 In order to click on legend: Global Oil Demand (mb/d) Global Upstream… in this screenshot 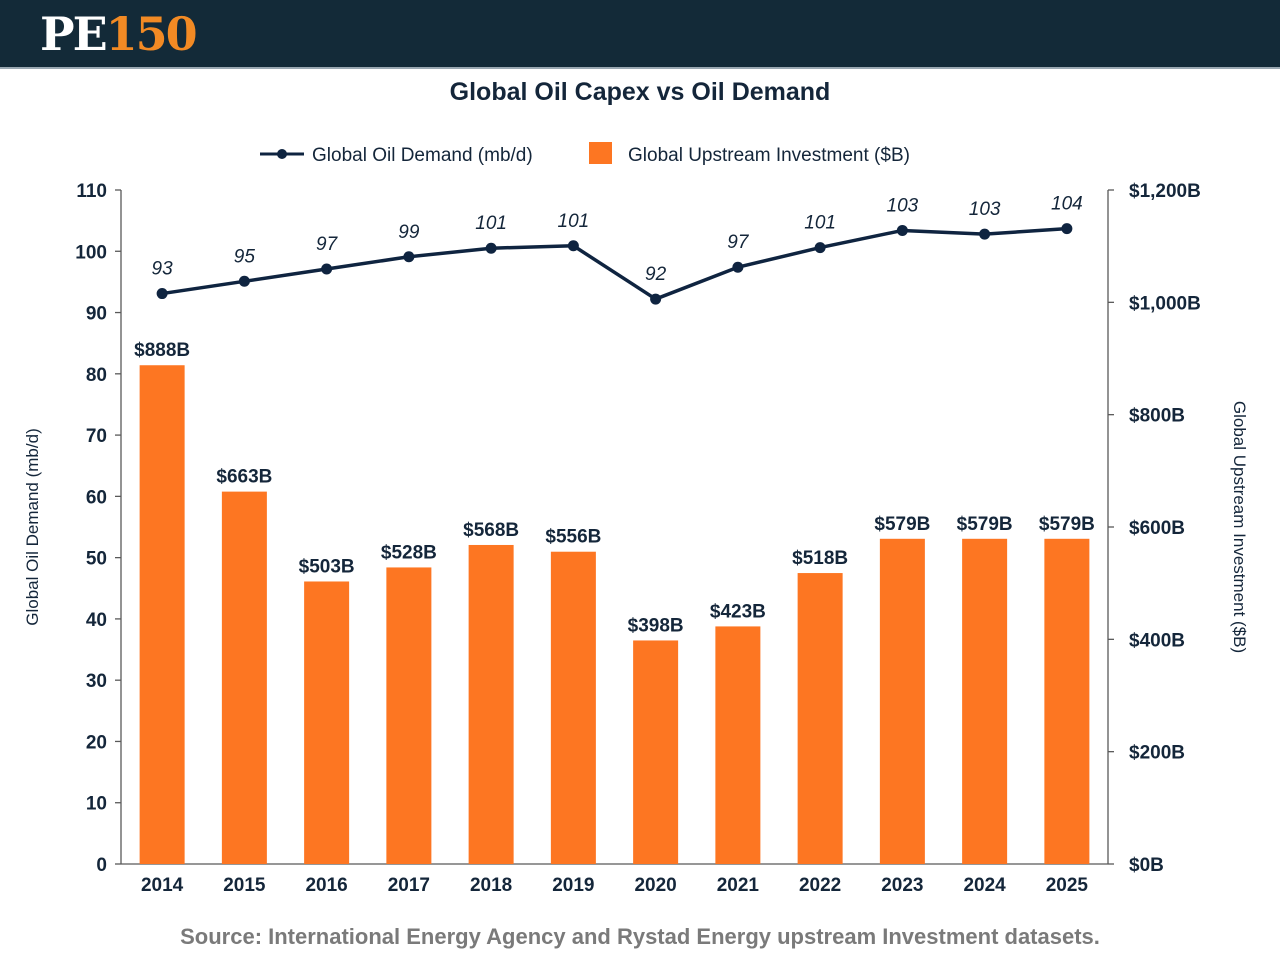, I will do `click(585, 154)`.